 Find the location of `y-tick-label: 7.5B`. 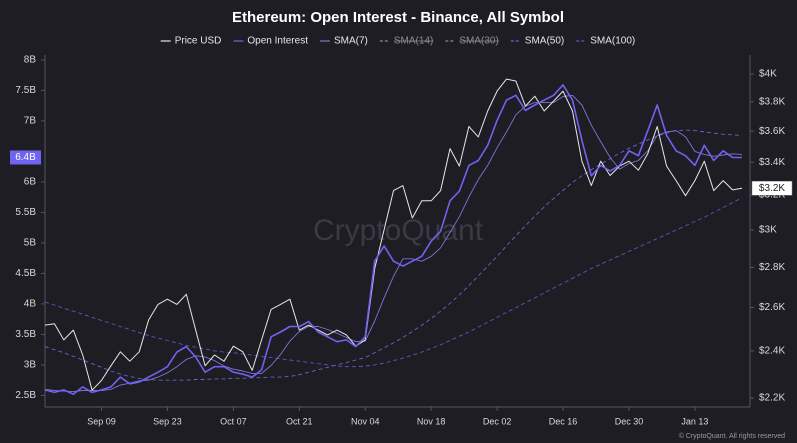

y-tick-label: 7.5B is located at coordinates (25, 90).